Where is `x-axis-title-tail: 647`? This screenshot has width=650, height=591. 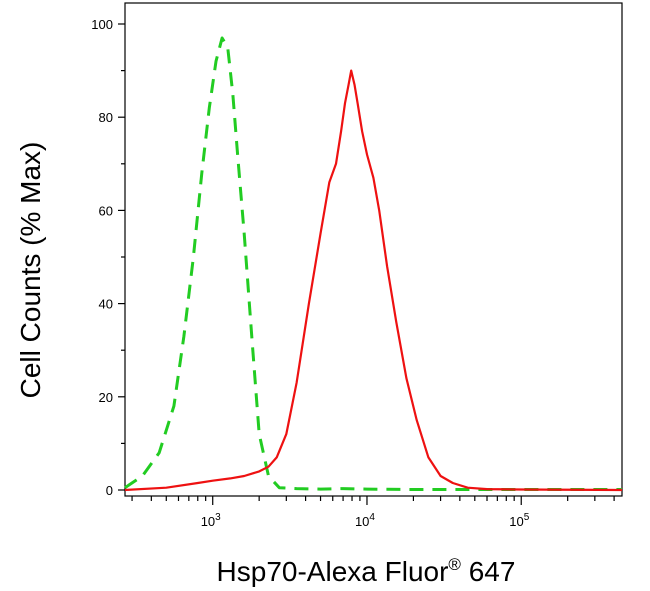
x-axis-title-tail: 647 is located at coordinates (488, 571).